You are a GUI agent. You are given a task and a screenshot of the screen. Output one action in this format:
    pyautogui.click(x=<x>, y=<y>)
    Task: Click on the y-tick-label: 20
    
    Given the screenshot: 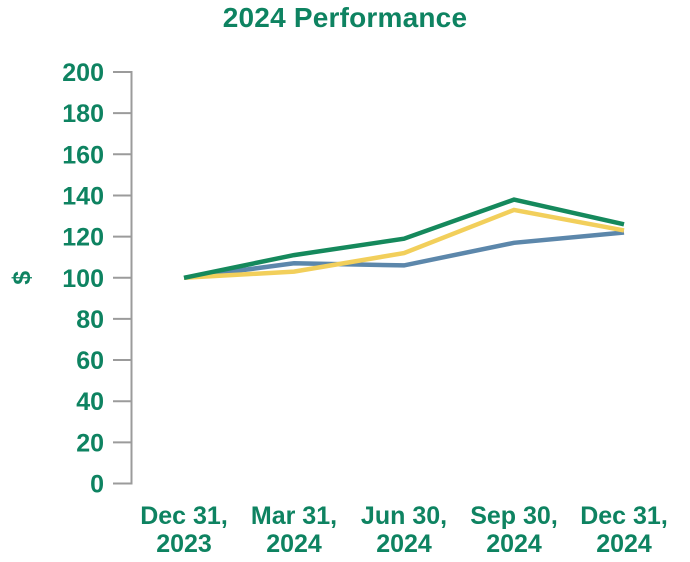 What is the action you would take?
    pyautogui.click(x=90, y=443)
    